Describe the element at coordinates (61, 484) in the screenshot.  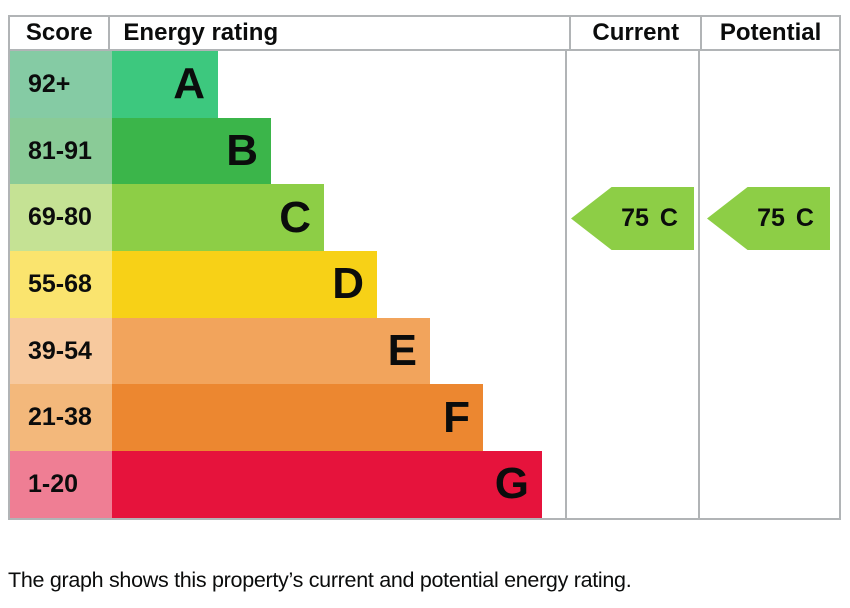
I see `score-range-g: 1-20` at that location.